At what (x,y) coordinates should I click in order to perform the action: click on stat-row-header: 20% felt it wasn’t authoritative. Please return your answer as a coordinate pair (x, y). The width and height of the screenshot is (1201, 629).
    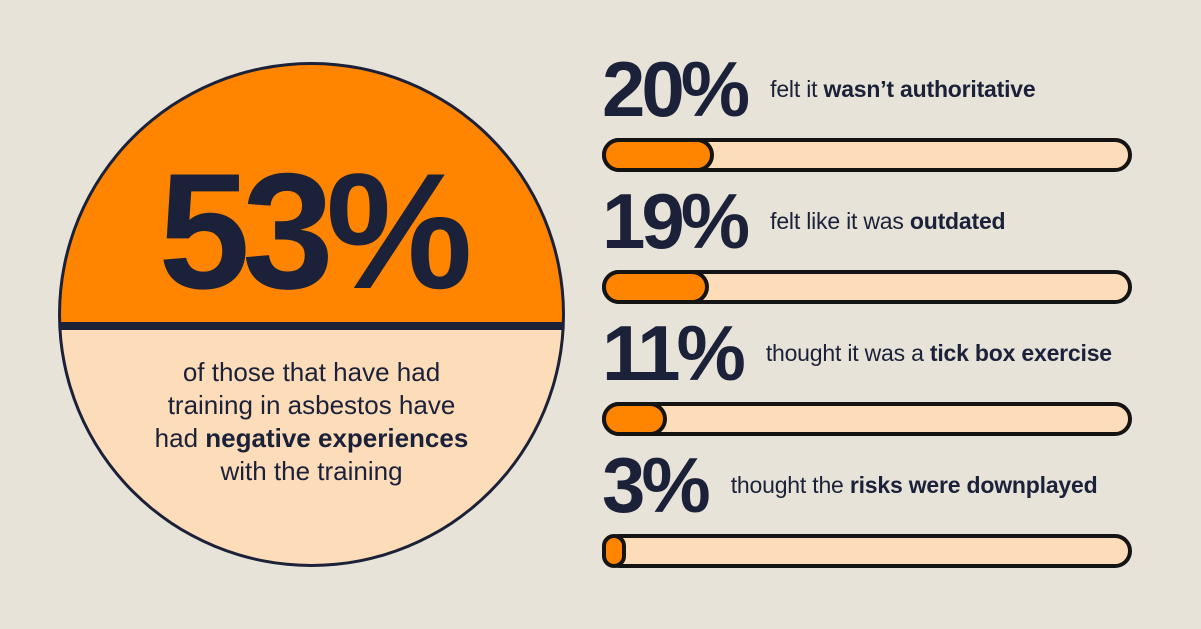
    Looking at the image, I should click on (867, 89).